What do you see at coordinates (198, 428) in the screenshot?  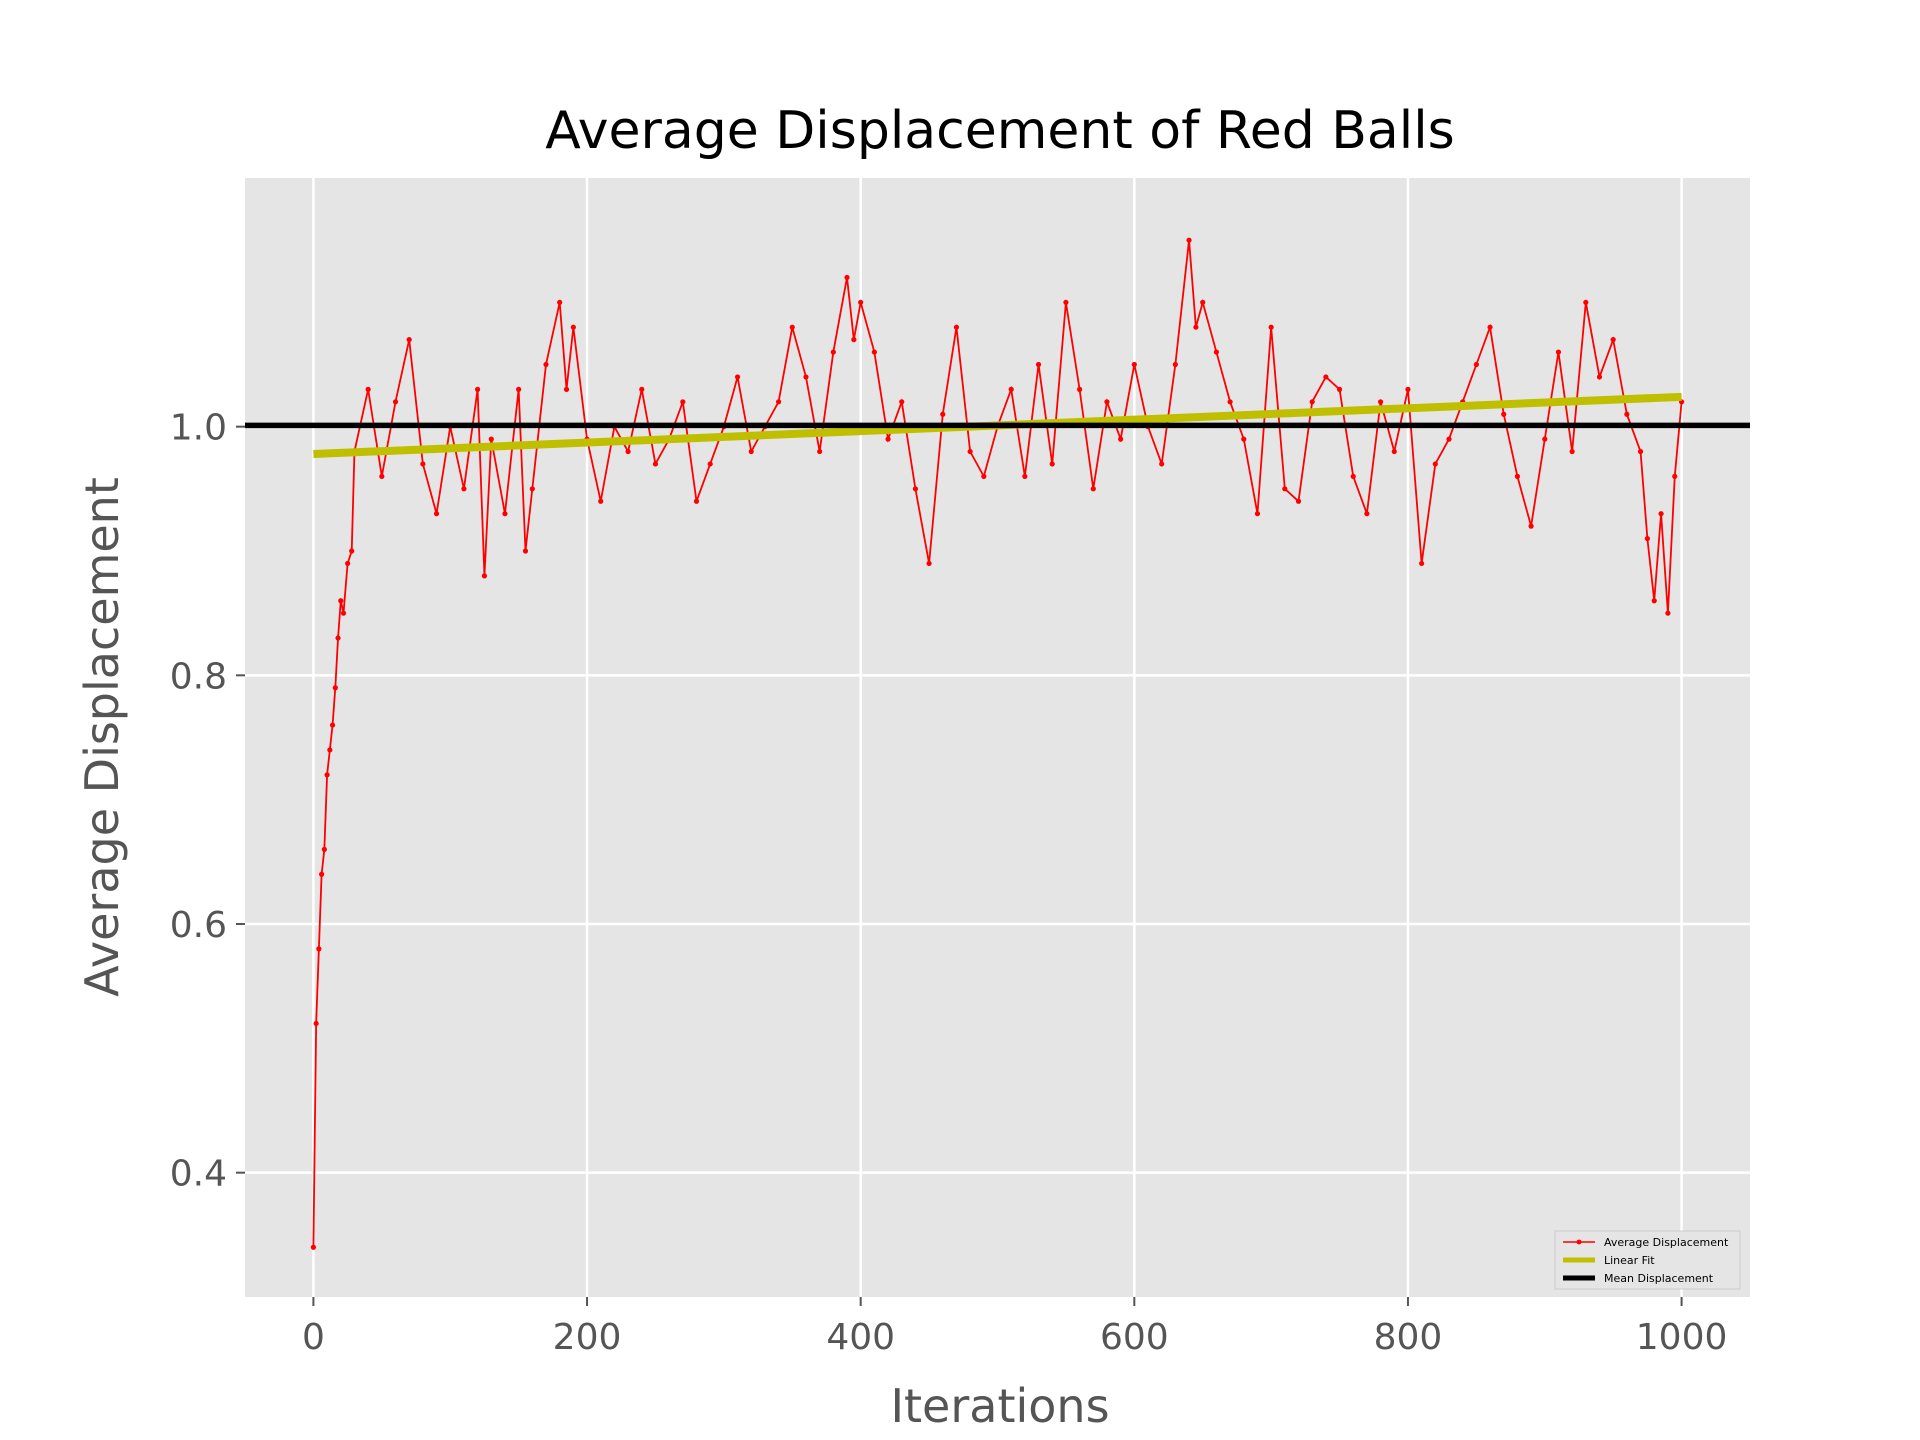 I see `y-tick-label: 1.0` at bounding box center [198, 428].